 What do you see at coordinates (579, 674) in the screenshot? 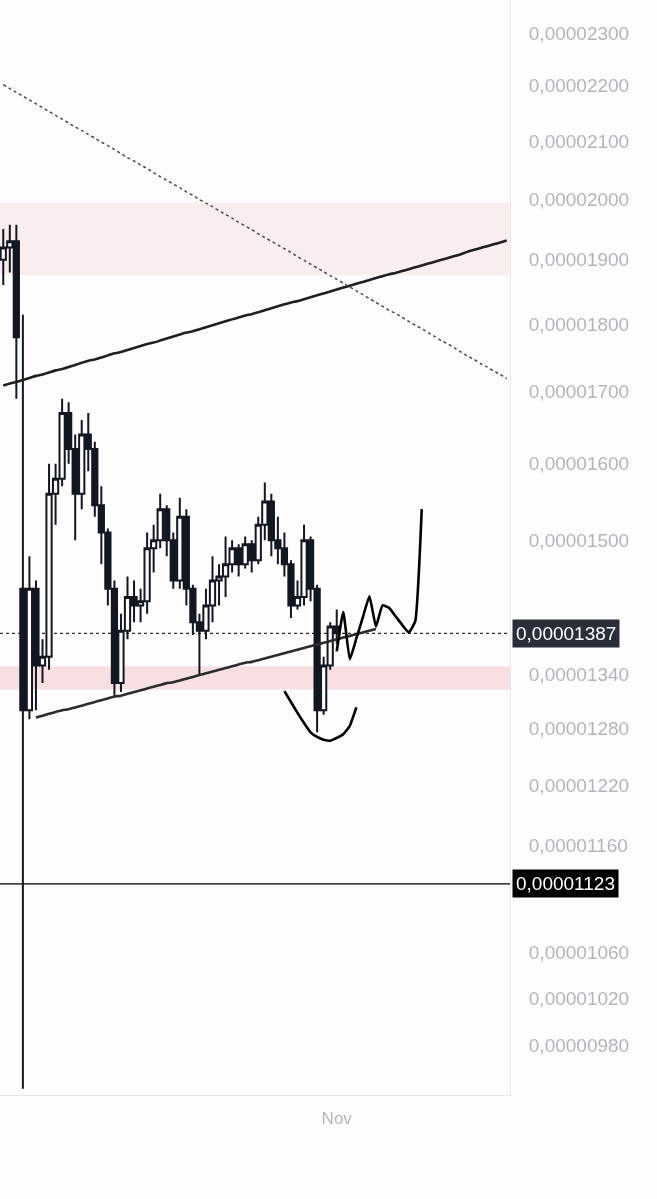
I see `y-tick-label: 0,00001340` at bounding box center [579, 674].